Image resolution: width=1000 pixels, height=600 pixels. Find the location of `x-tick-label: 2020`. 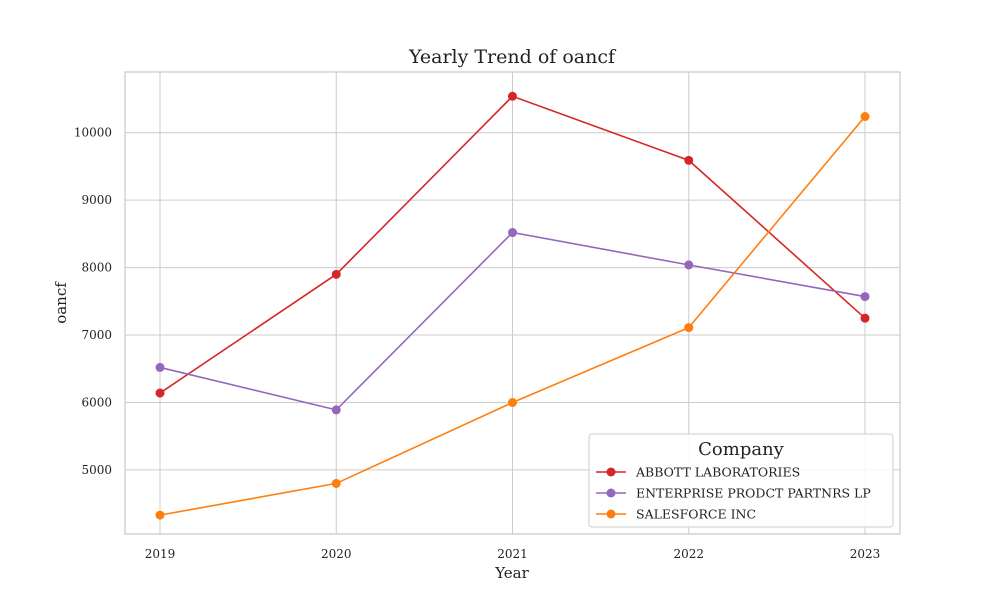

x-tick-label: 2020 is located at coordinates (336, 554).